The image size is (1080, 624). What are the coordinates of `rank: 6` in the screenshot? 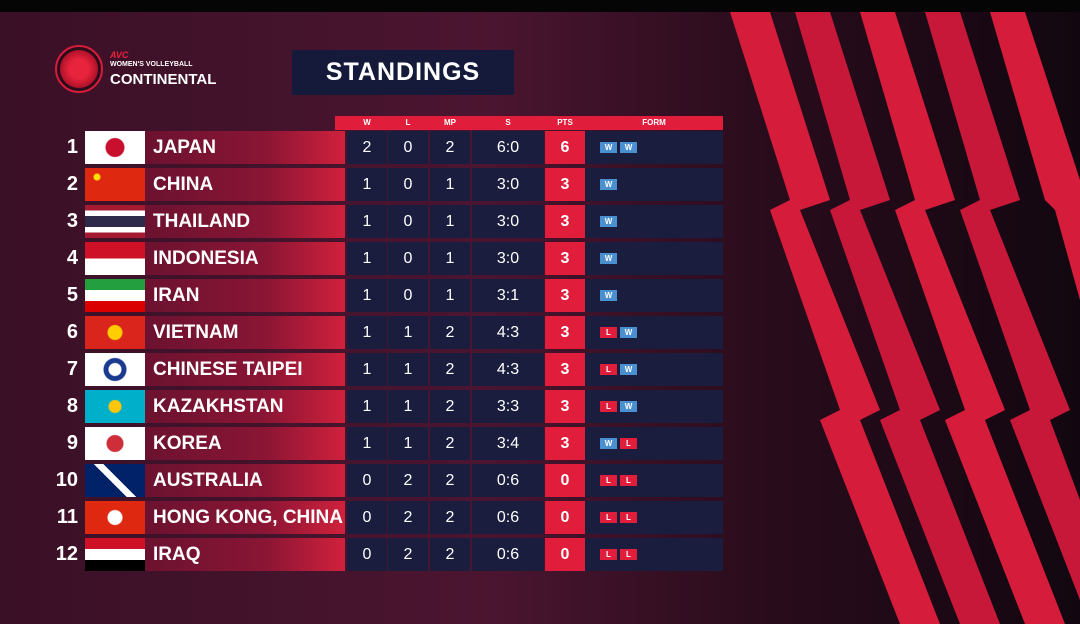 It's located at (72, 332).